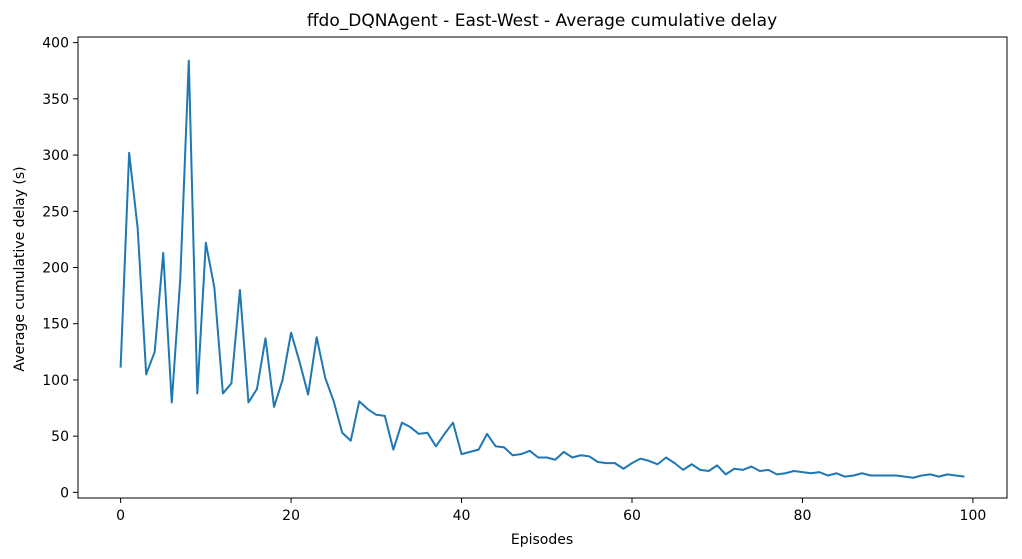  Describe the element at coordinates (64, 493) in the screenshot. I see `y-tick-label: 0` at that location.